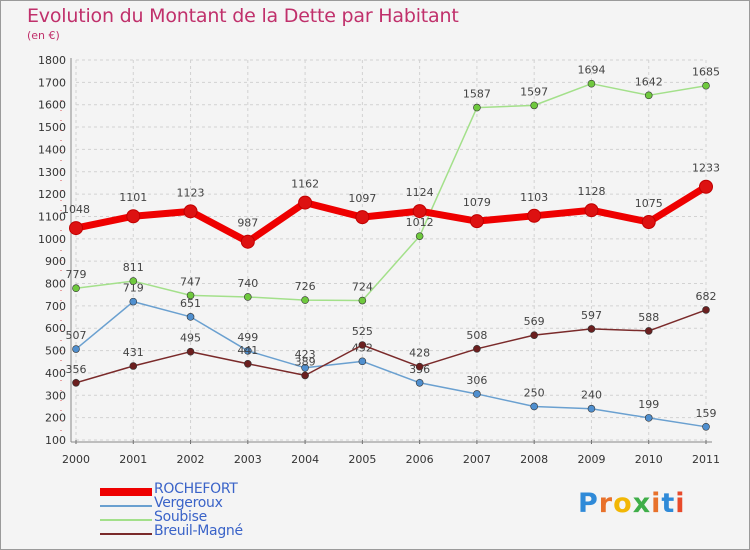  I want to click on logo-letter: P, so click(588, 503).